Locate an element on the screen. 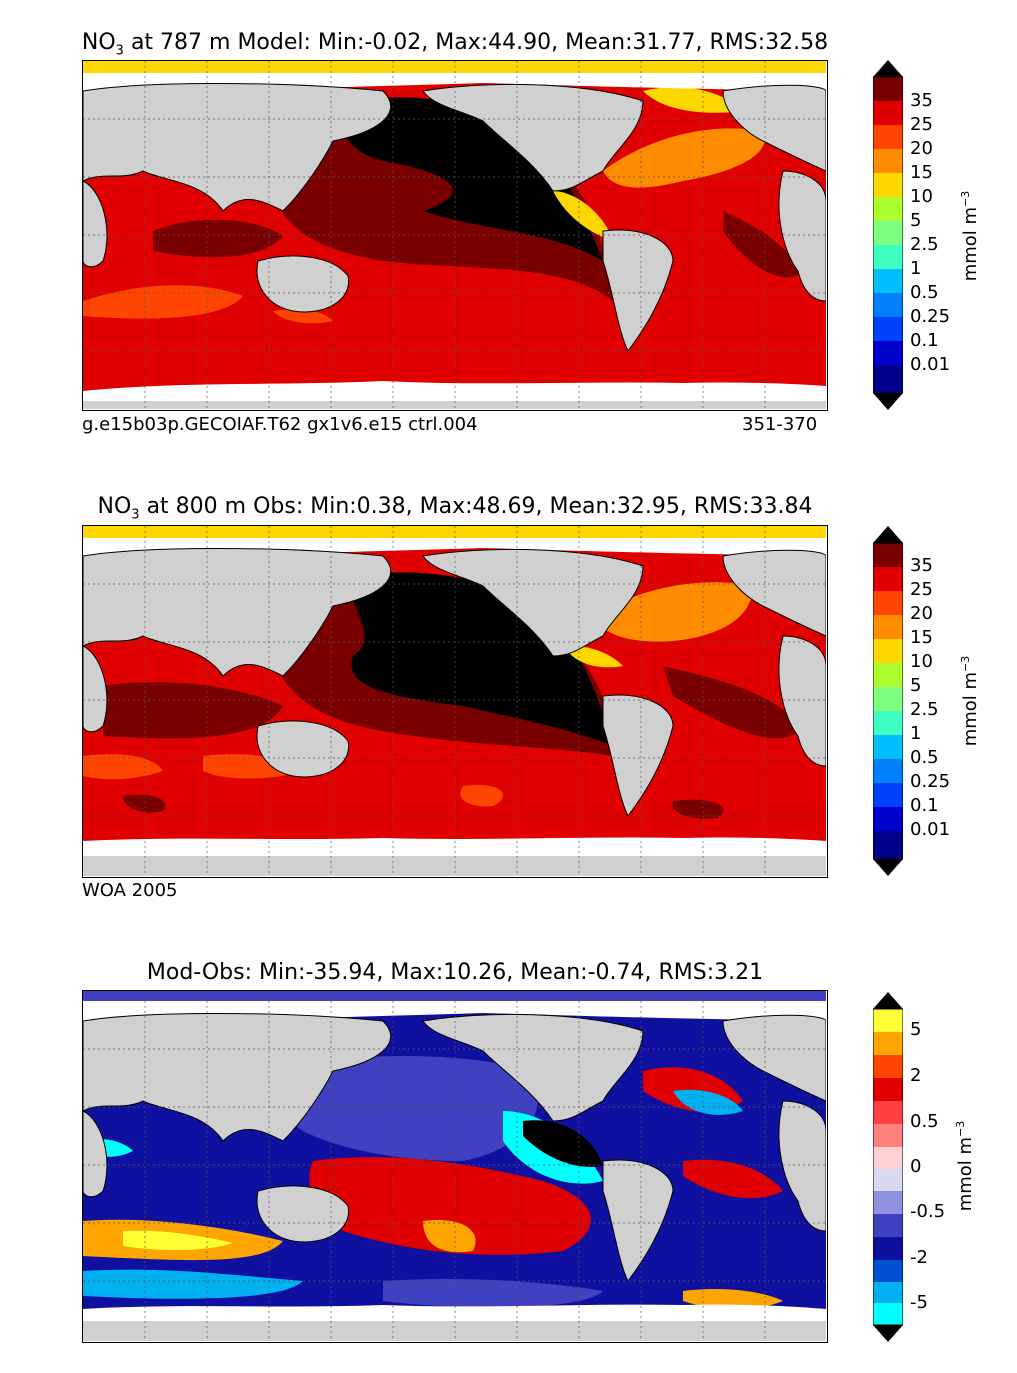 This screenshot has height=1373, width=1017. cb1-tick-1: 25 is located at coordinates (921, 124).